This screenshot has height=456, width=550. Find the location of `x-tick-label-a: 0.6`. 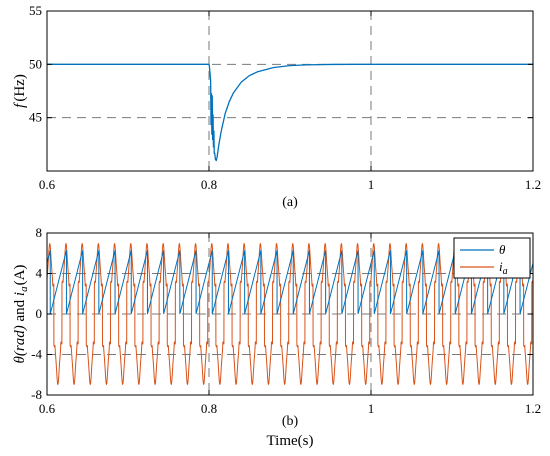

x-tick-label-a: 0.6 is located at coordinates (47, 184).